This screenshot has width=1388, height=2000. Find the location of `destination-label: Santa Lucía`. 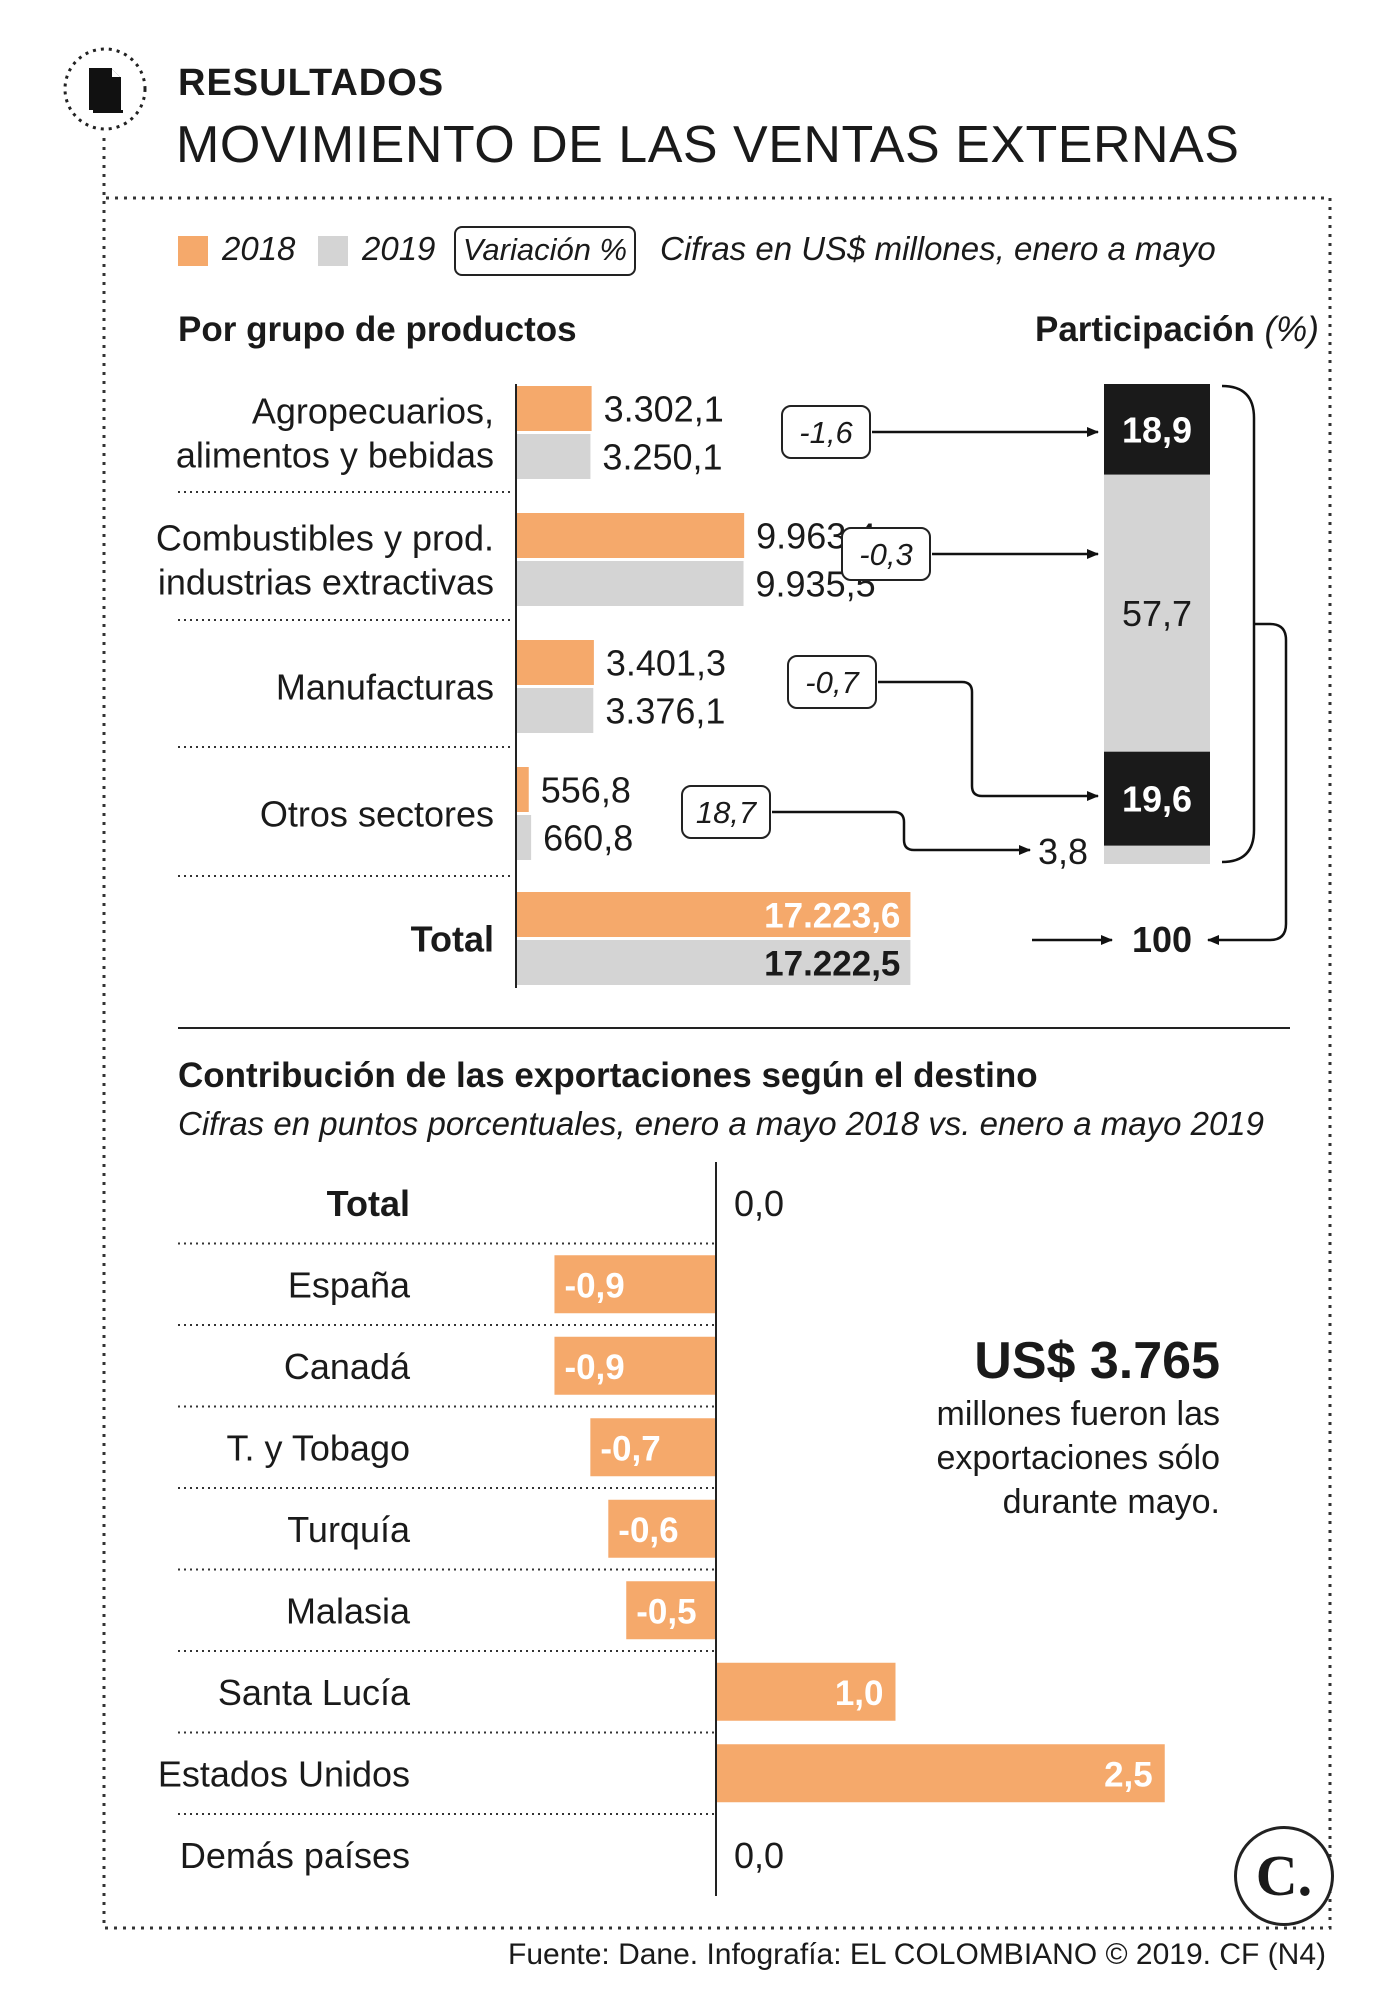

destination-label: Santa Lucía is located at coordinates (314, 1692).